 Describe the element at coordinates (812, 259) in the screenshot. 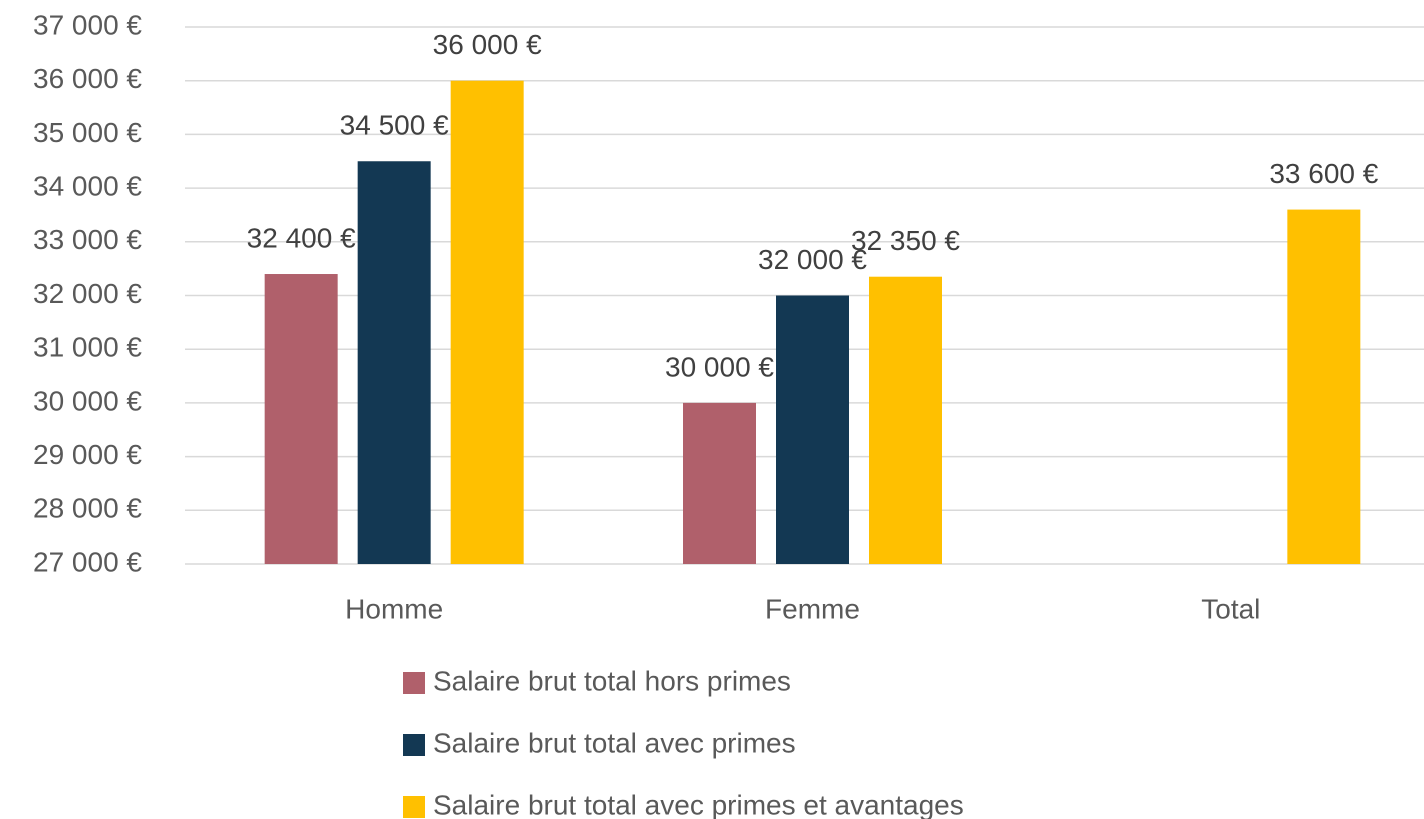

I see `data-label: 32 000 €` at that location.